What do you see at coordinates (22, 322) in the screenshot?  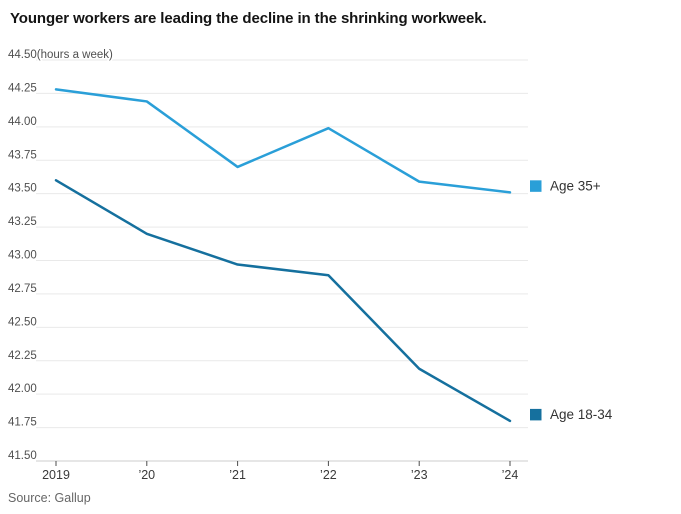 I see `y-axis-tick-label: 42.50` at bounding box center [22, 322].